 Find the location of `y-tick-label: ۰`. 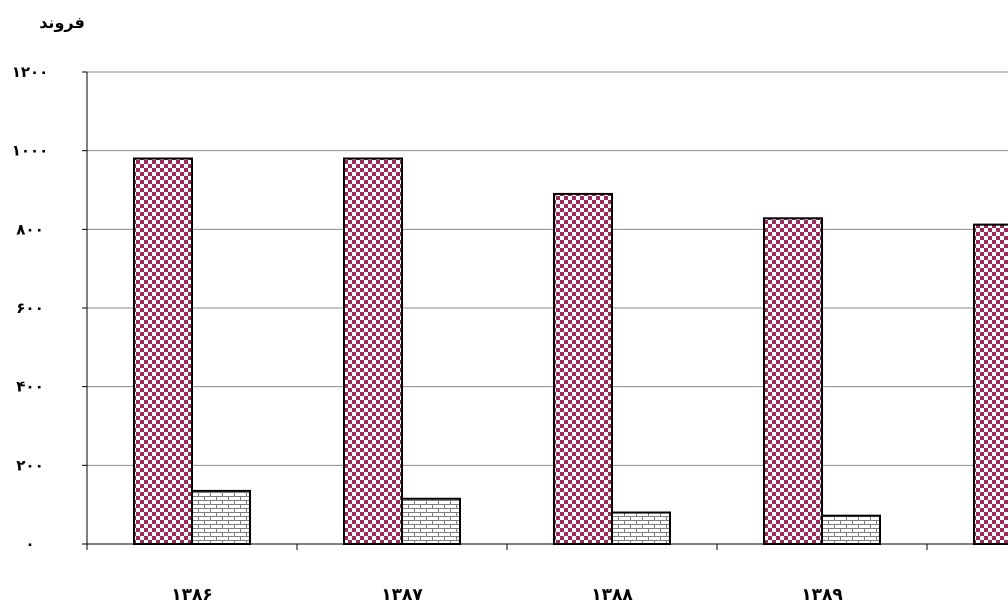

y-tick-label: ۰ is located at coordinates (29, 544).